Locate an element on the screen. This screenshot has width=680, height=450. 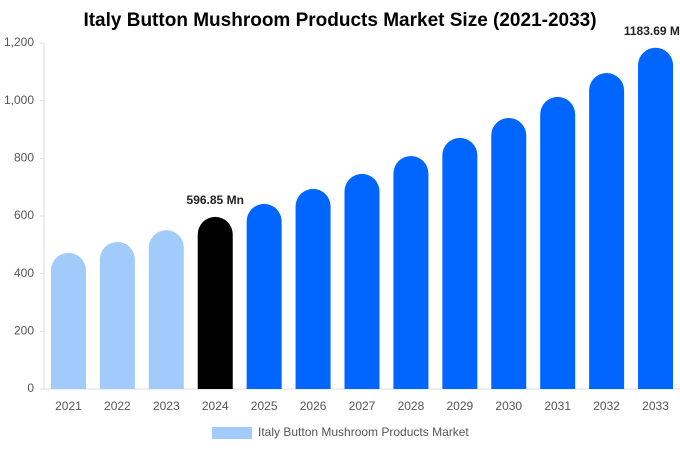
x-tick-label: 2027 is located at coordinates (362, 406).